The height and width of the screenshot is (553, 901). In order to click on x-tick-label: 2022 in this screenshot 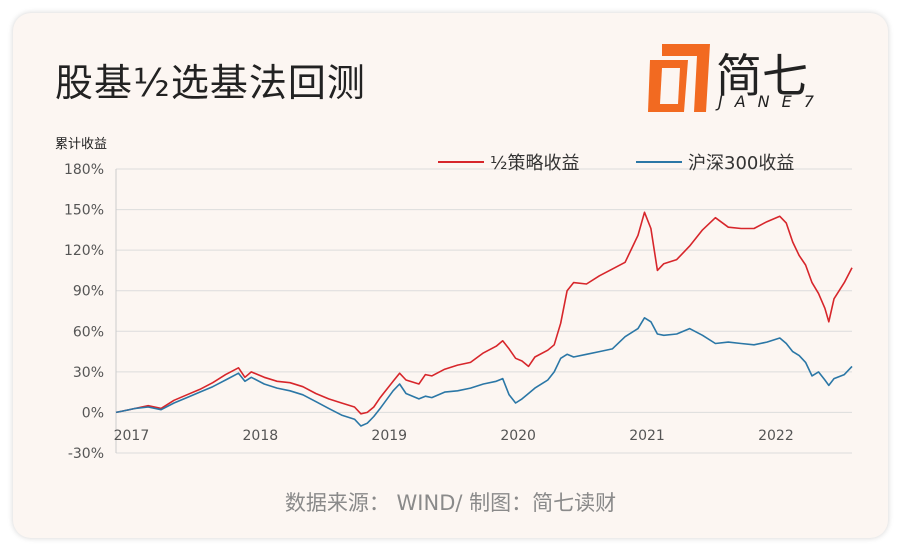, I will do `click(776, 436)`.